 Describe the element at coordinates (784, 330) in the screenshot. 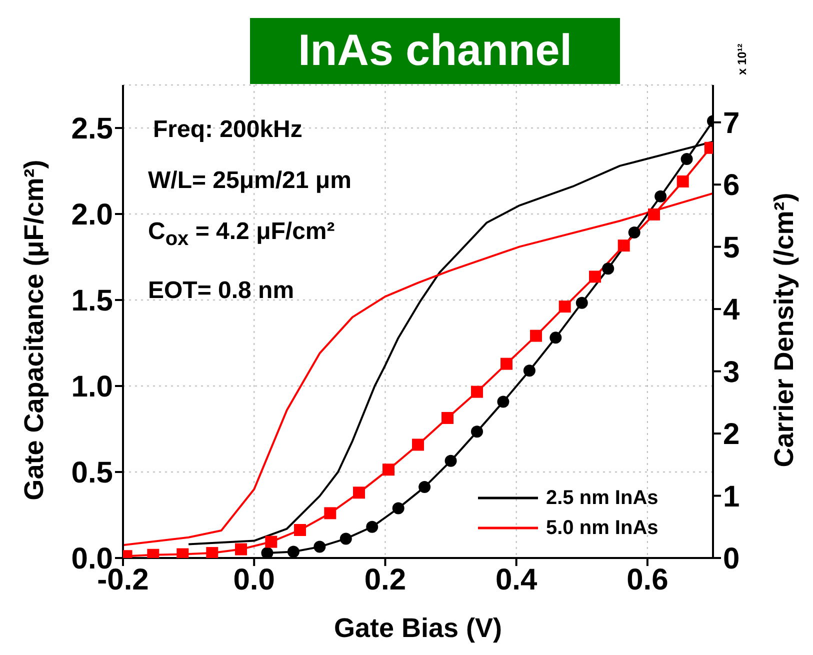

I see `y2-axis-title: Carrier Density (/cm²)` at that location.